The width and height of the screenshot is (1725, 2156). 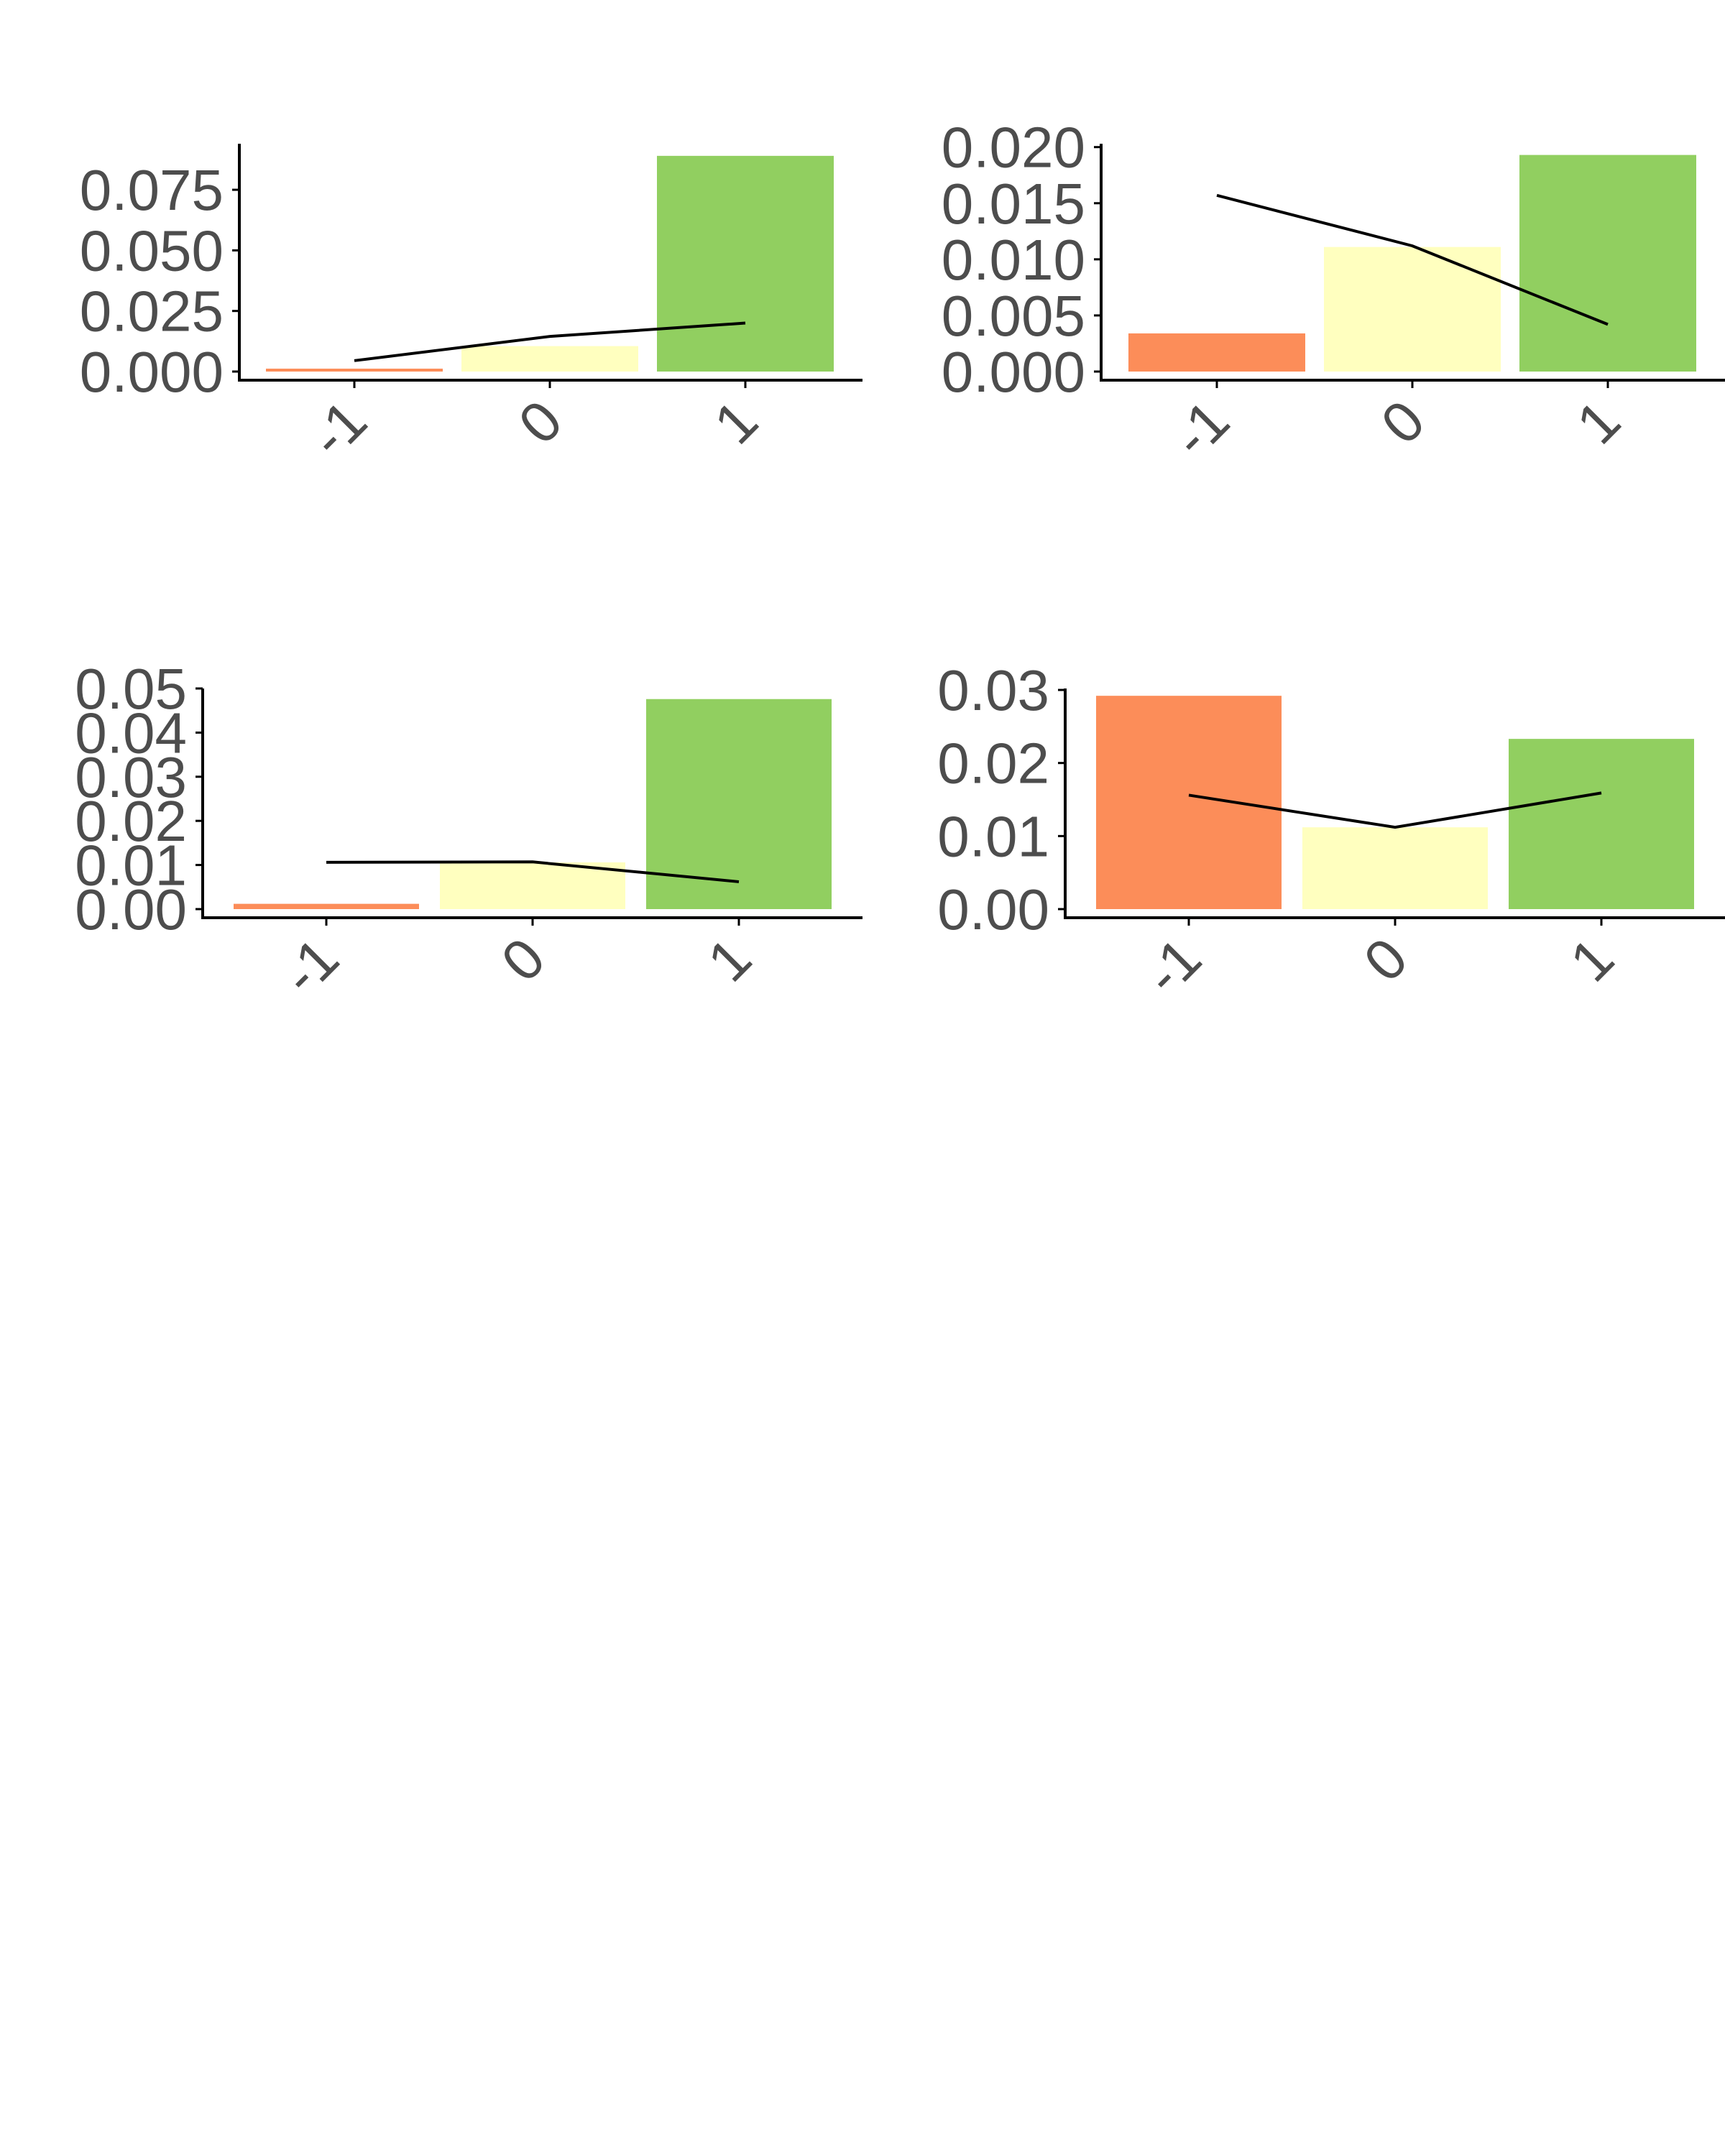 What do you see at coordinates (152, 372) in the screenshot?
I see `y-tick-label-1-0: 0.000` at bounding box center [152, 372].